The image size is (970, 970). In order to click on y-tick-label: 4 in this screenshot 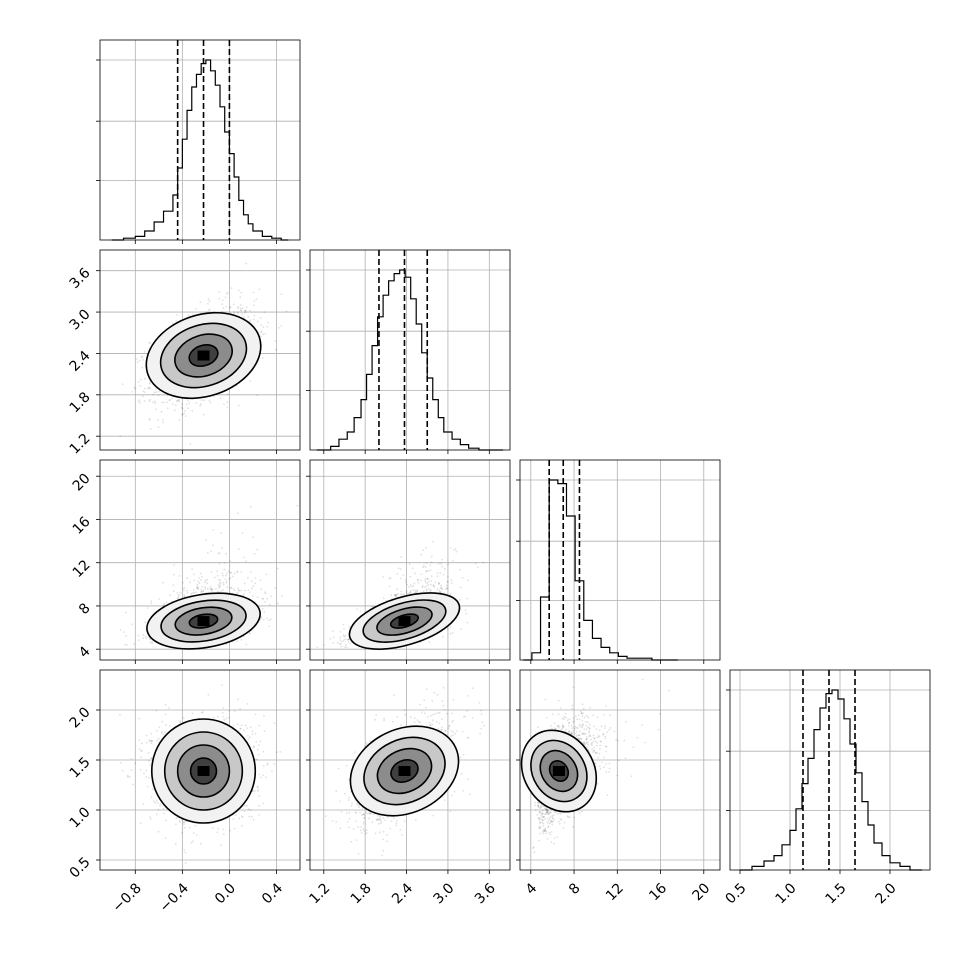, I will do `click(85, 652)`.